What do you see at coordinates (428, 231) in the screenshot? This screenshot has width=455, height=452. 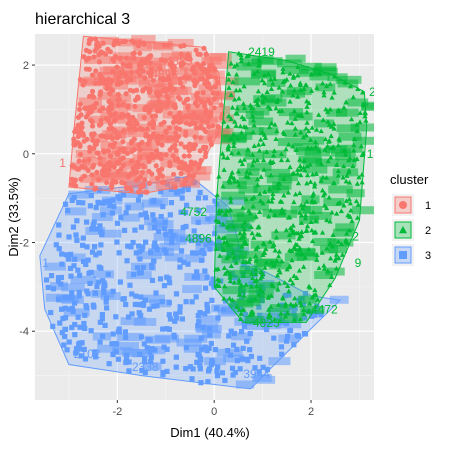 I see `legend-label-2: 2` at bounding box center [428, 231].